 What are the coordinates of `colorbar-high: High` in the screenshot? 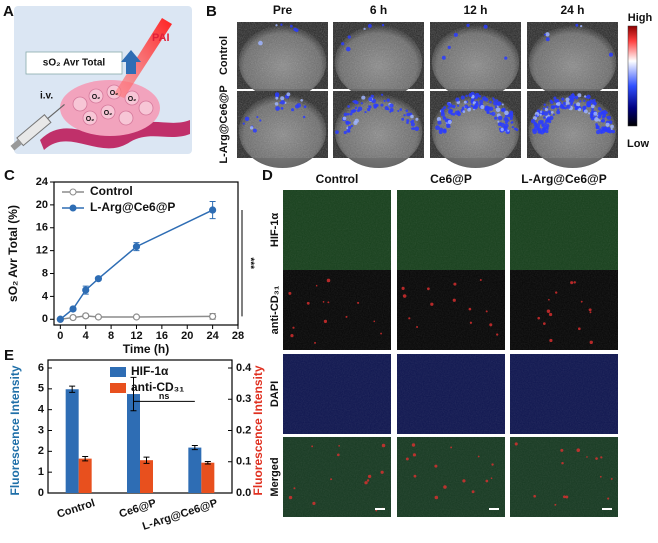 It's located at (640, 18).